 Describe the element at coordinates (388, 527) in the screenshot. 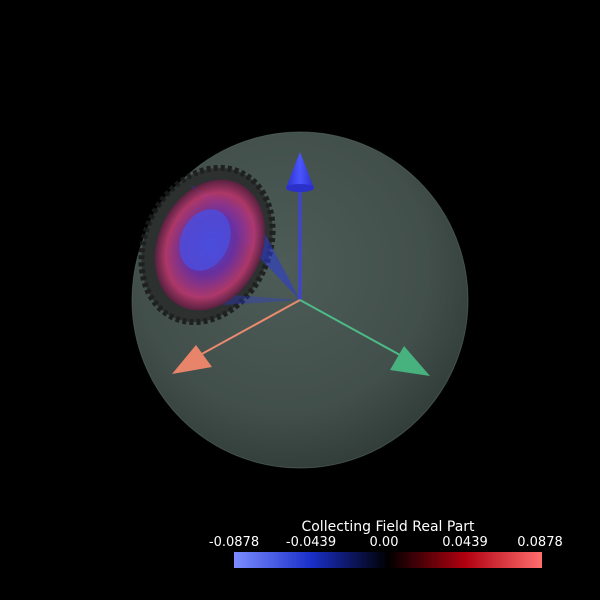

I see `colorbar-title: Collecting Field Real Part` at that location.